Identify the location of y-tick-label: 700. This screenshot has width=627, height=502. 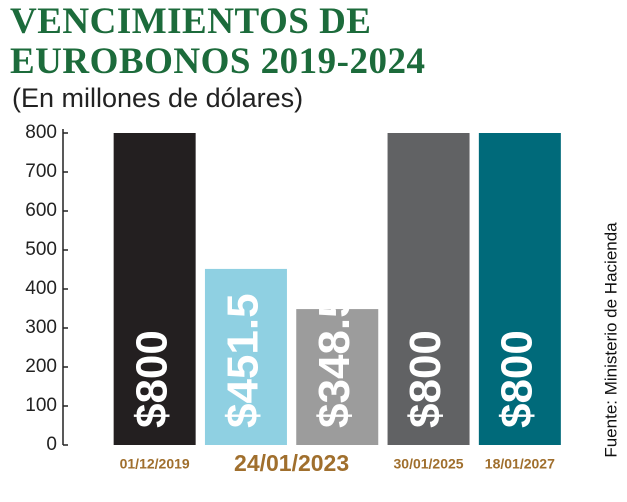
(41, 171).